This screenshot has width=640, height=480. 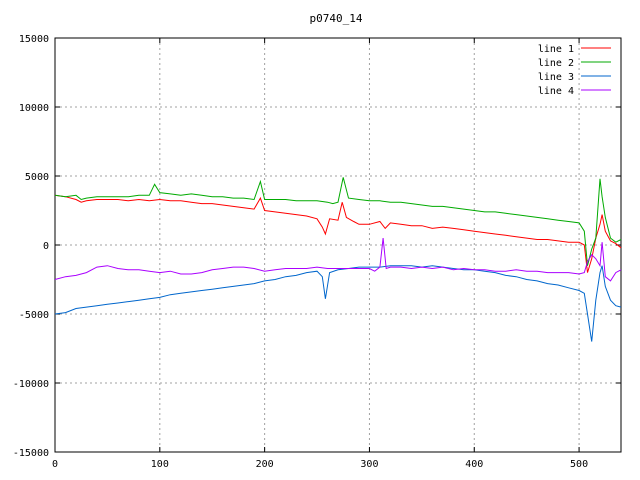 What do you see at coordinates (34, 315) in the screenshot?
I see `y-tick-label: -5000` at bounding box center [34, 315].